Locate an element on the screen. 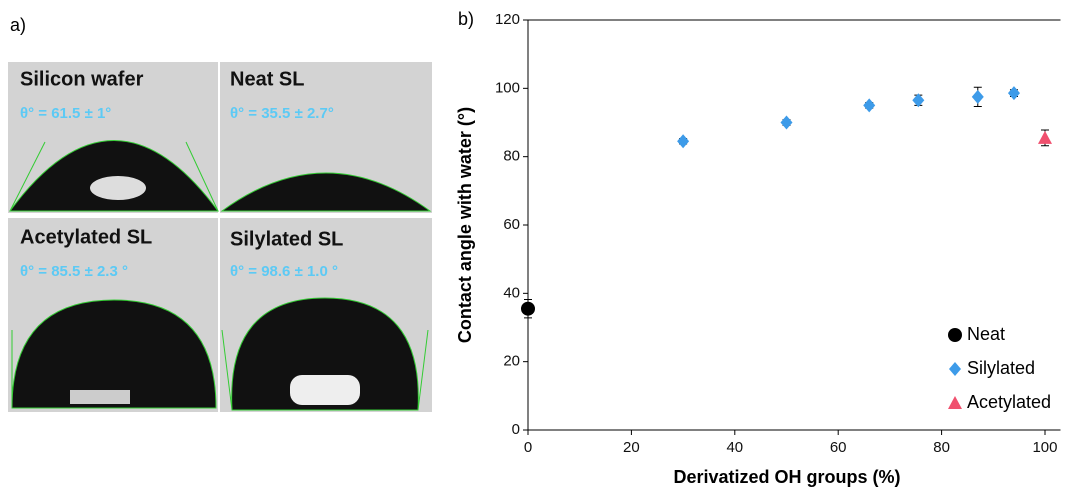  image-title: Neat SL is located at coordinates (267, 79).